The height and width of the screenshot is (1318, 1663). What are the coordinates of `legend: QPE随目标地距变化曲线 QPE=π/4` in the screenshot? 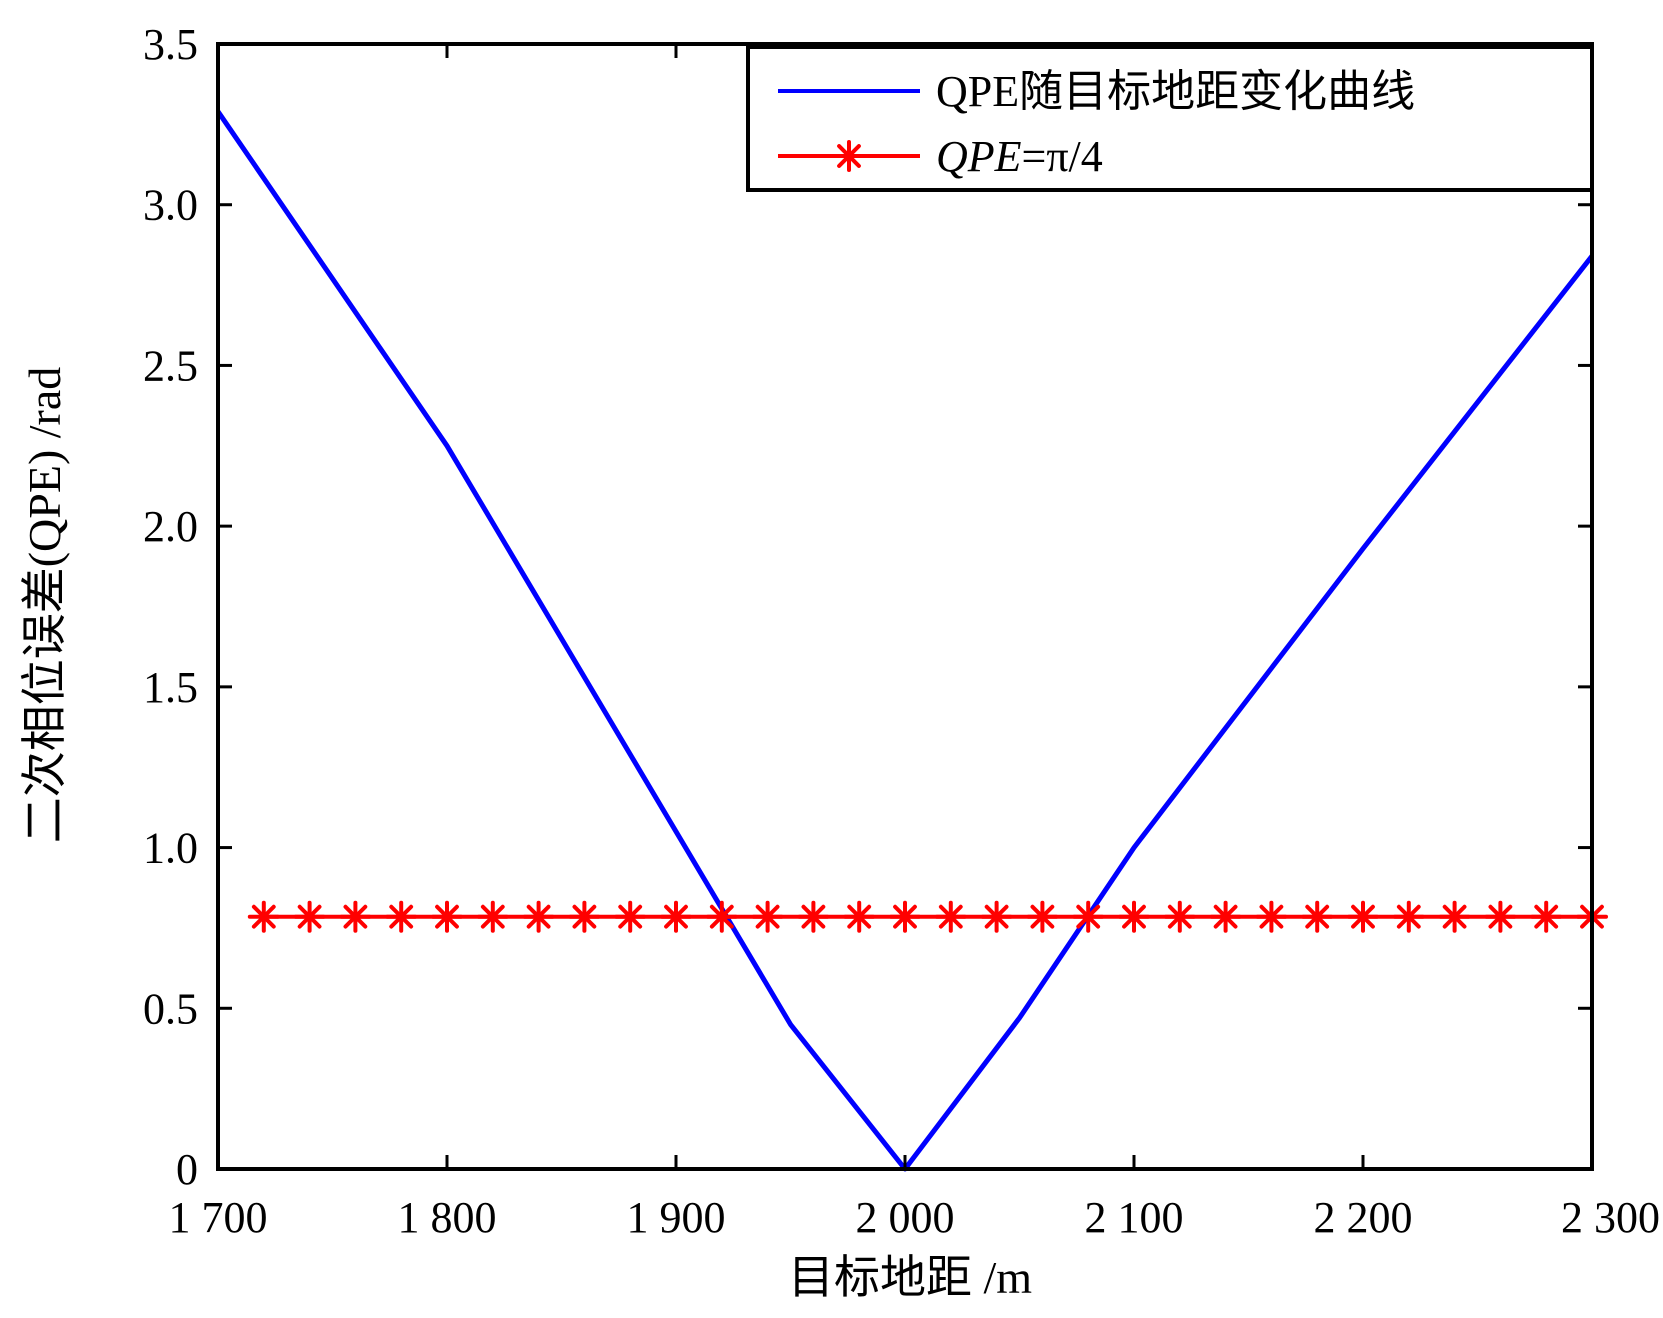 It's located at (1170, 118).